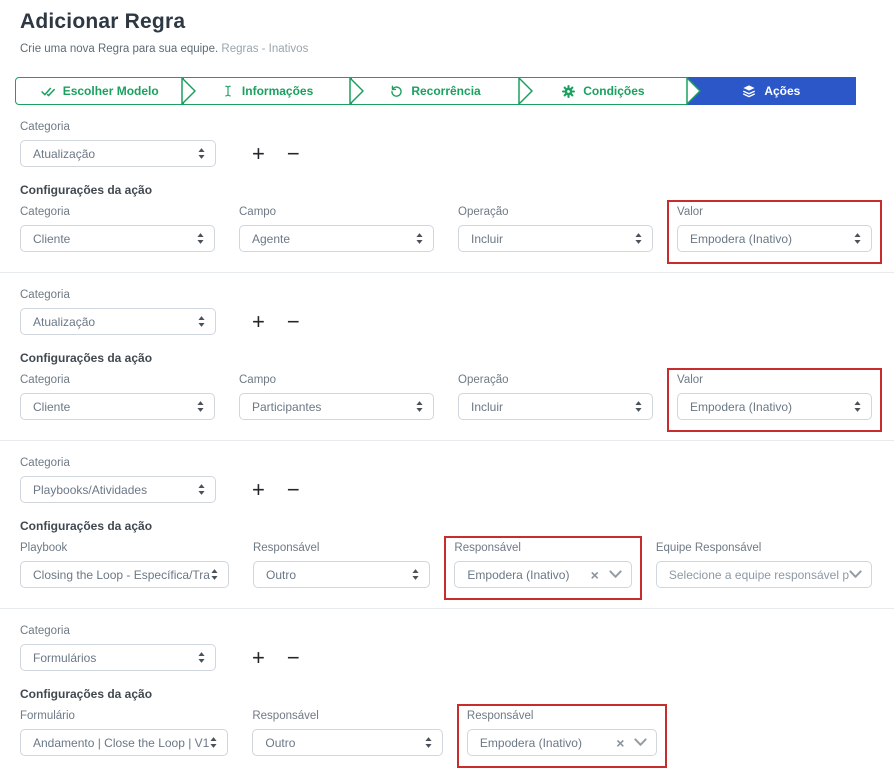  Describe the element at coordinates (65, 657) in the screenshot. I see `selected-value: Formulários` at that location.